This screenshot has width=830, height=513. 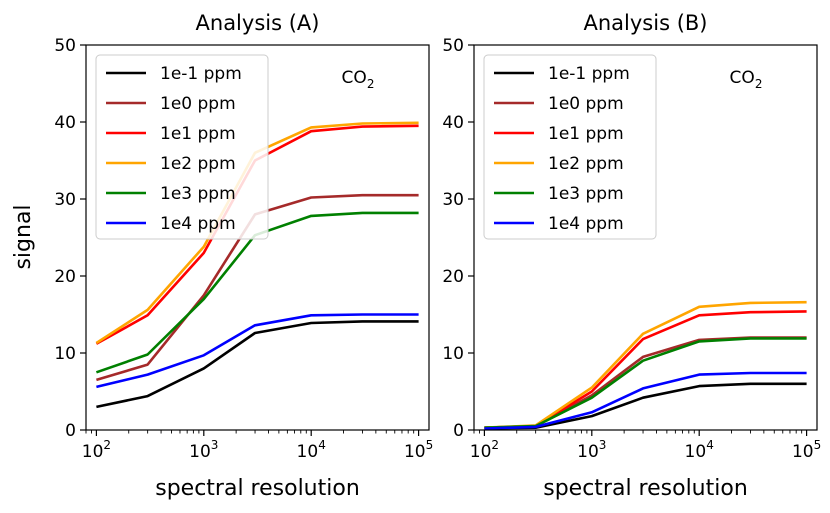 What do you see at coordinates (646, 23) in the screenshot?
I see `chart-title: Analysis (B)` at bounding box center [646, 23].